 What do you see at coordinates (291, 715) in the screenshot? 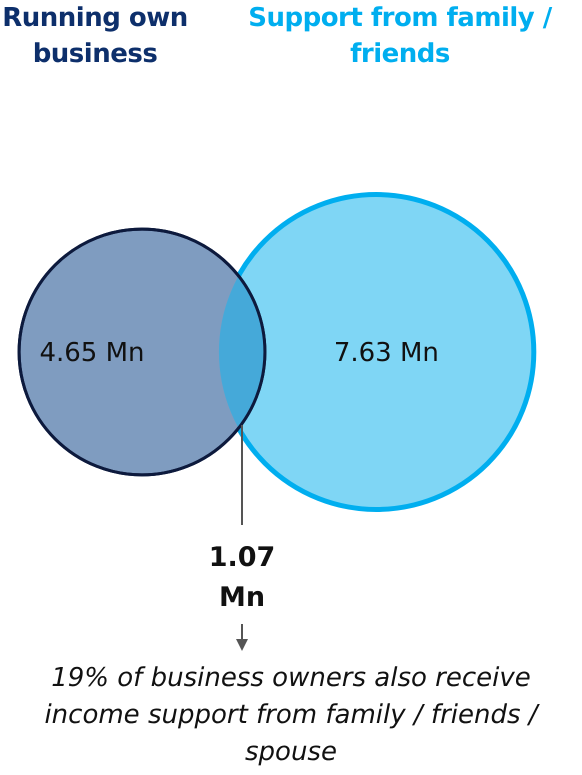
I see `text: 19% of business owners also receive income support from family / friends / spouse` at bounding box center [291, 715].